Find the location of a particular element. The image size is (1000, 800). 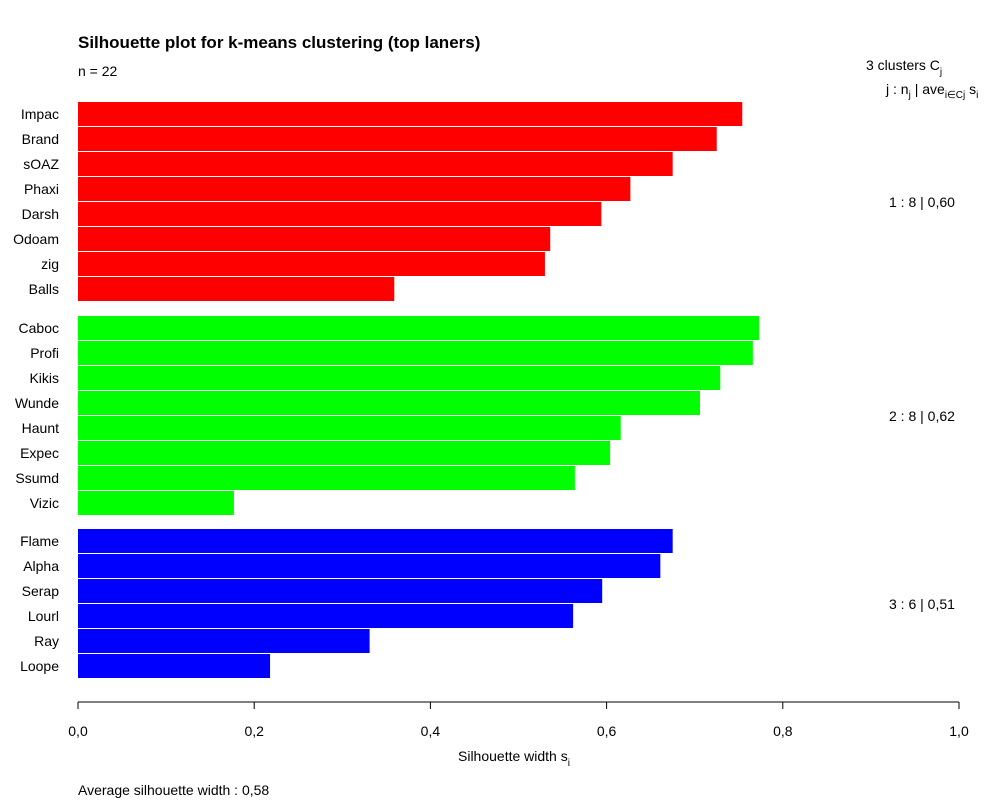

bar-label: Phaxi is located at coordinates (41, 189).